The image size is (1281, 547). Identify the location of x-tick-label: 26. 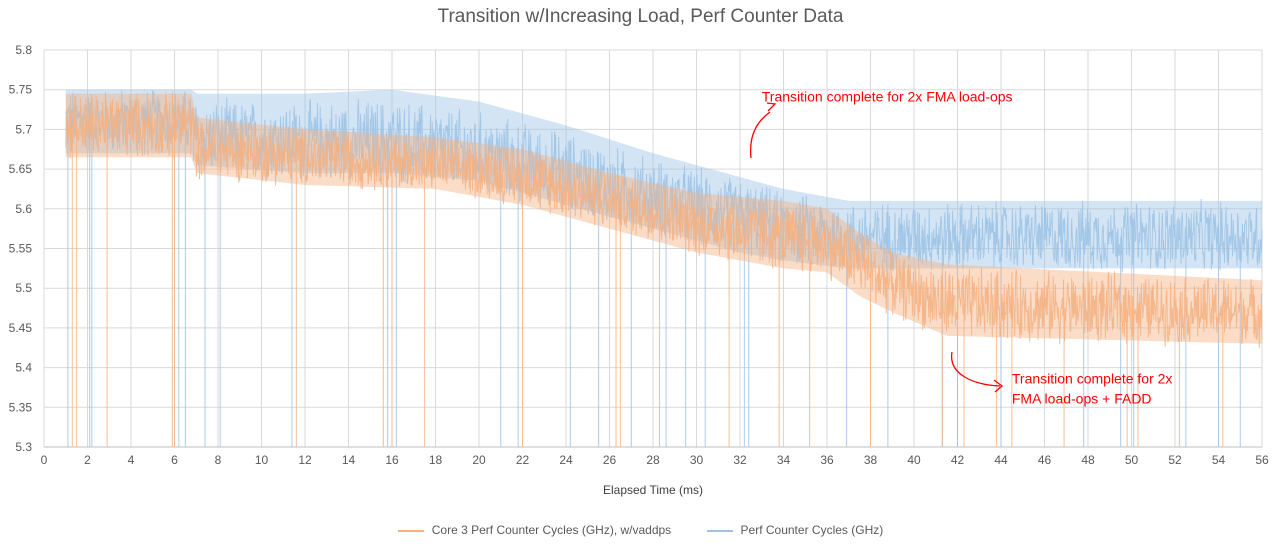
(610, 460).